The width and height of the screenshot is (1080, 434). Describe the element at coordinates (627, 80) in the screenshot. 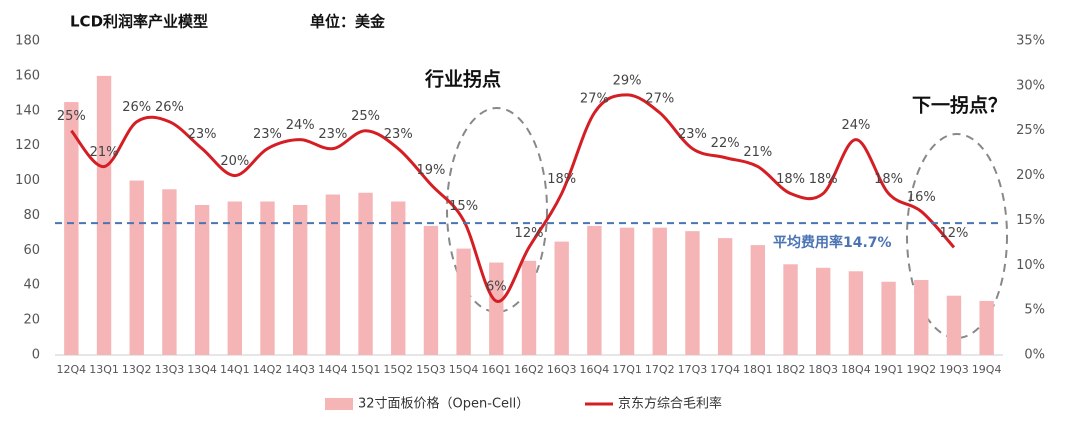

I see `data-label: 29%` at that location.